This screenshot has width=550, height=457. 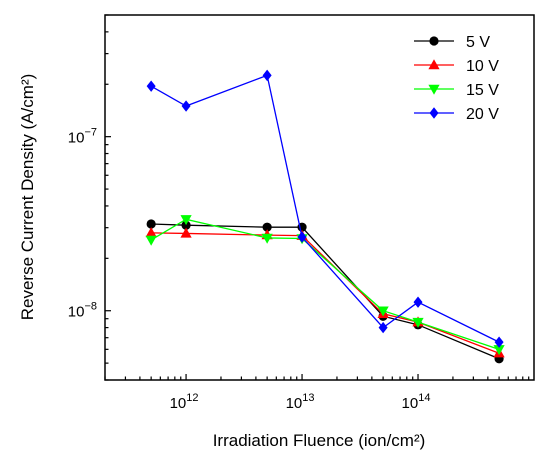 I want to click on legend-item: 20 V, so click(x=456, y=114).